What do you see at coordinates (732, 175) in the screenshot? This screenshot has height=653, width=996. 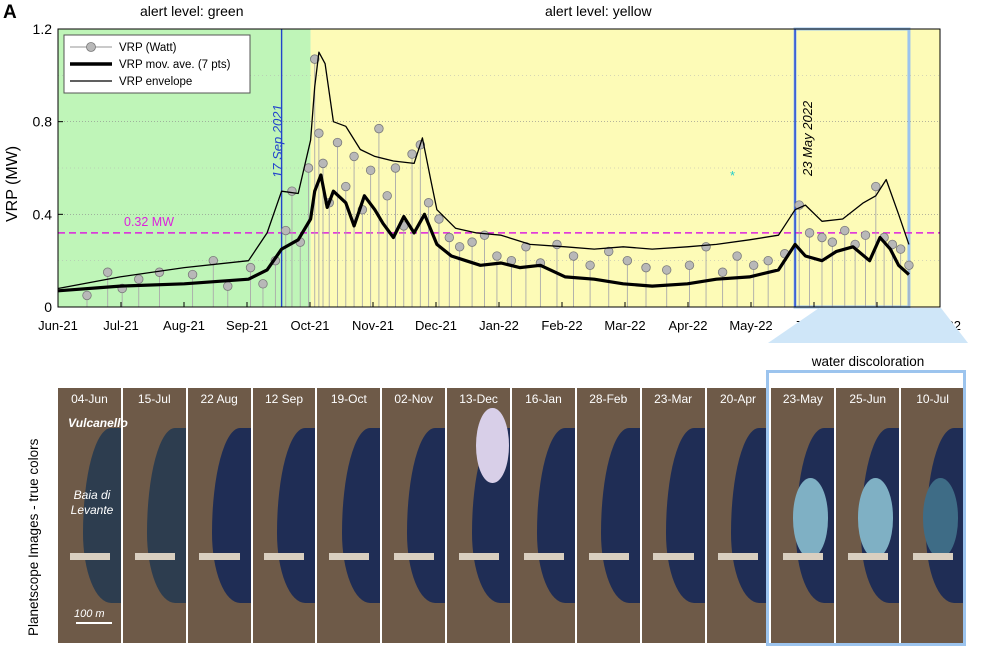 I see `asterisk-marker: *` at bounding box center [732, 175].